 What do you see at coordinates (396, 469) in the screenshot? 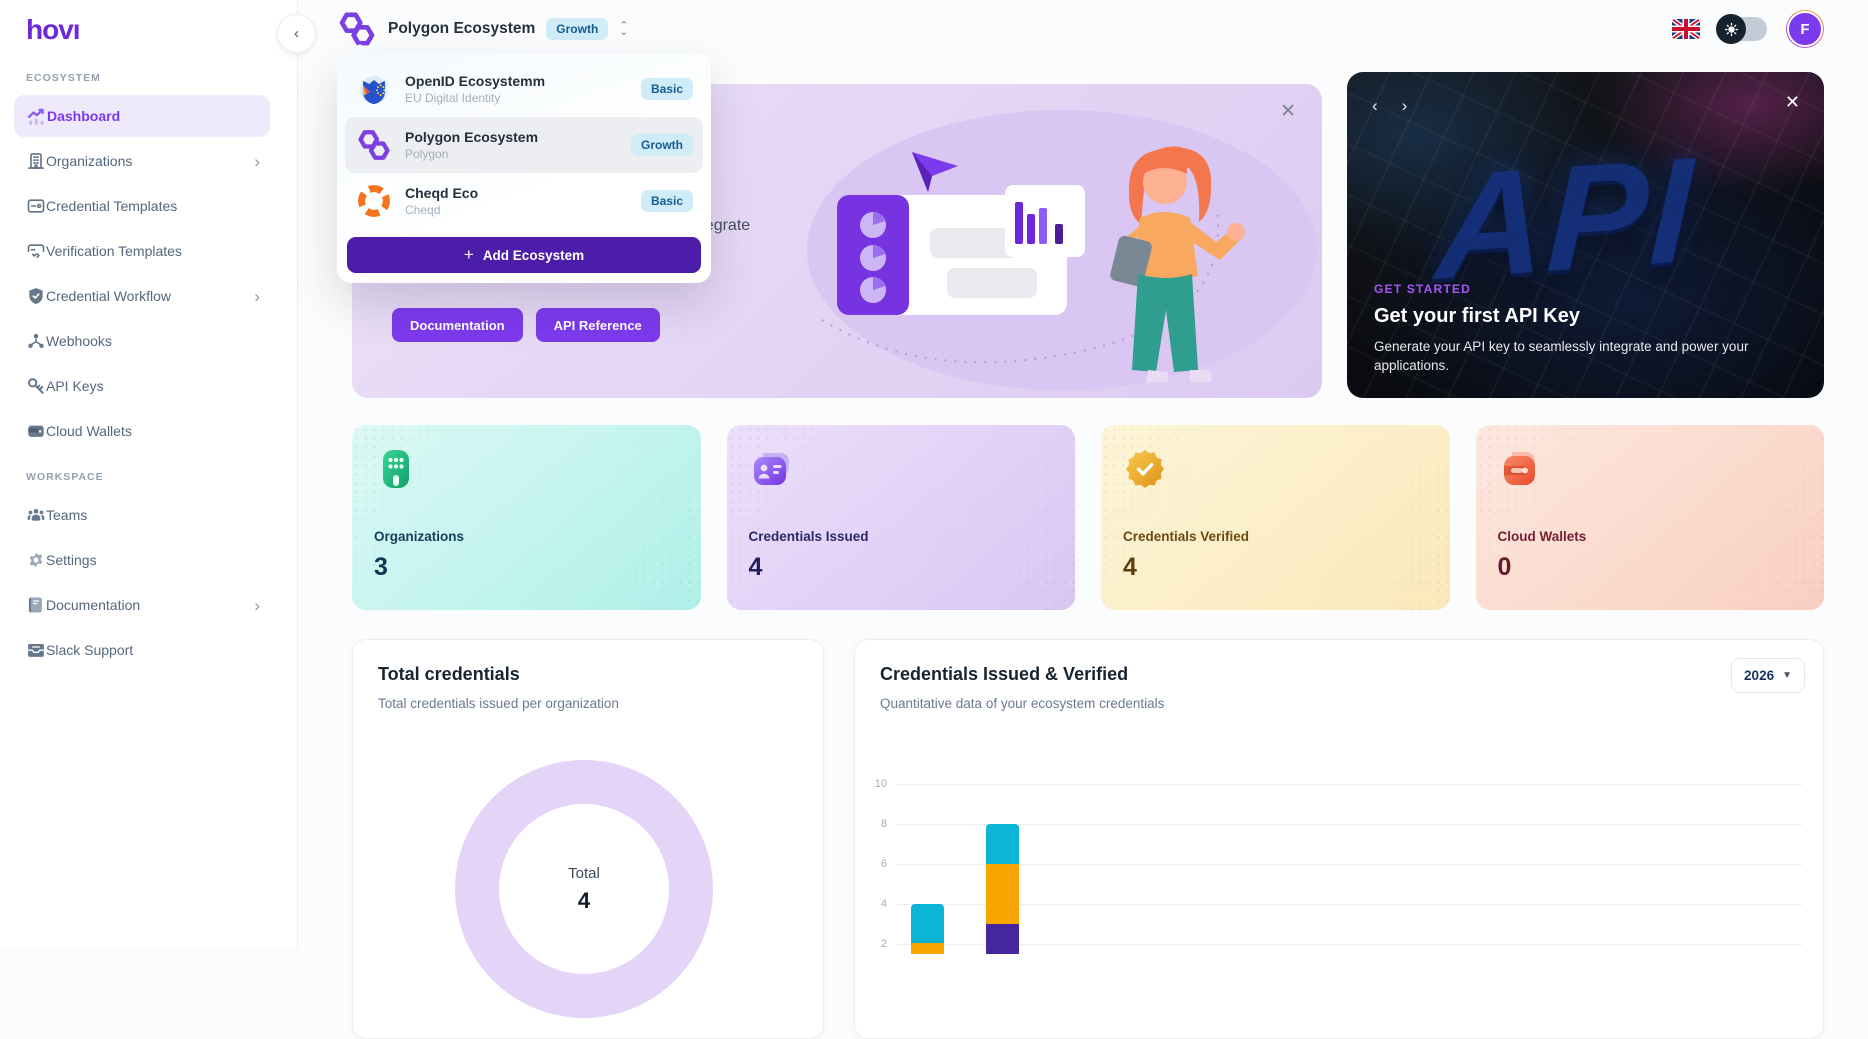
I see `building-grid-icon` at bounding box center [396, 469].